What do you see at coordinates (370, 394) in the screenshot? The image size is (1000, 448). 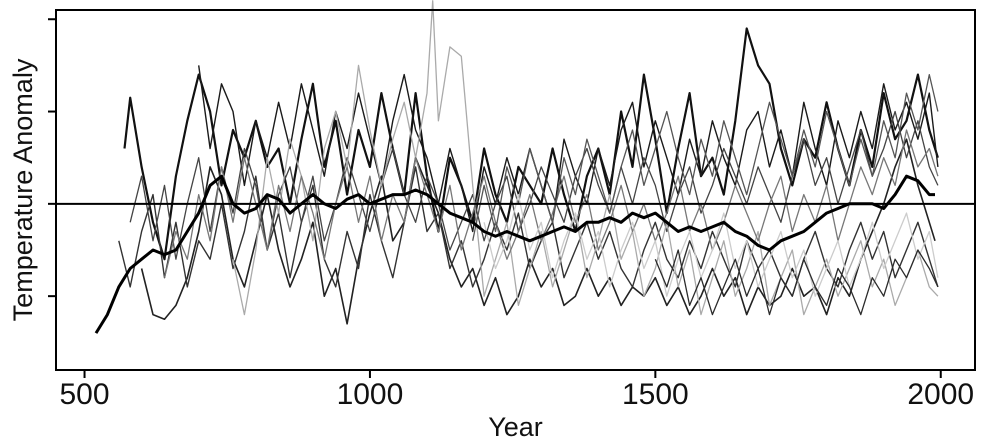 I see `x-tick-label: 1000` at bounding box center [370, 394].